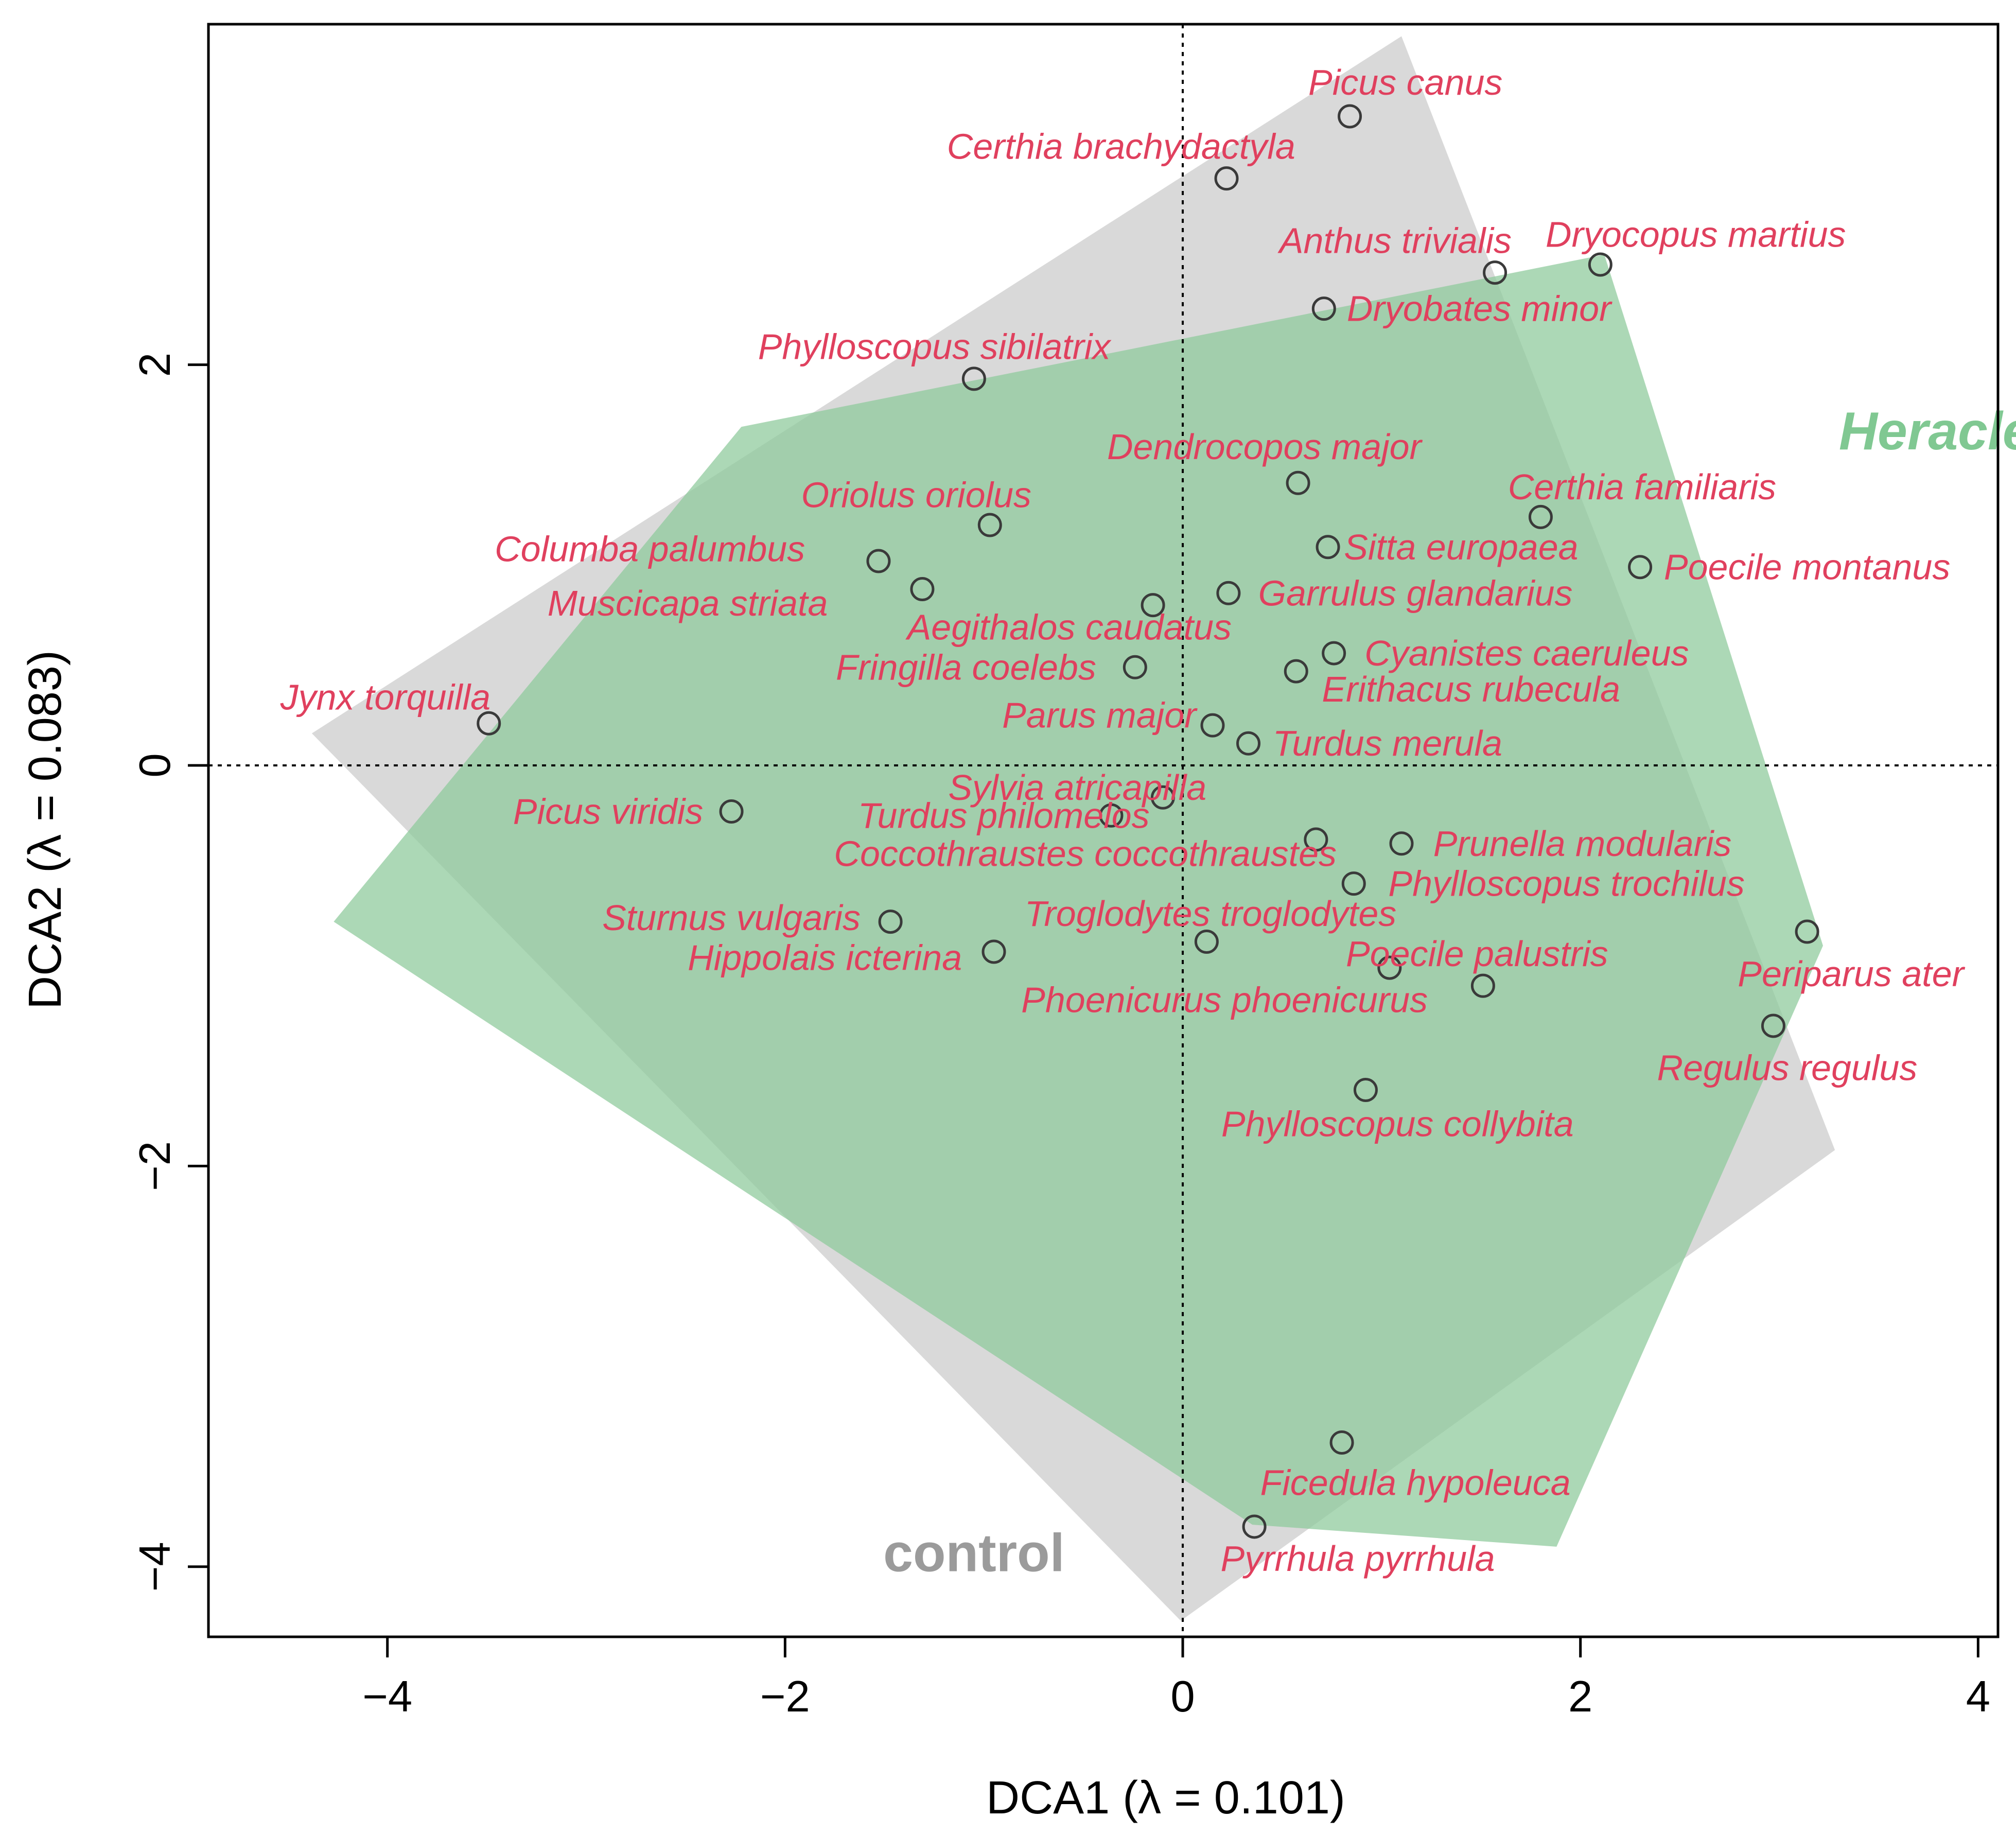  Describe the element at coordinates (1526, 653) in the screenshot. I see `label-cyanistes-caeruleus: Cyanistes caeruleus` at that location.